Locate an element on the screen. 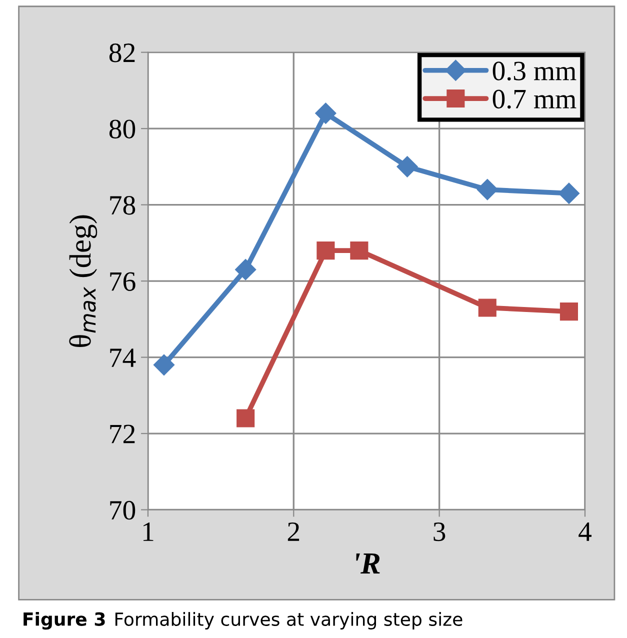 The image size is (627, 638). x-tick-label: 4 is located at coordinates (585, 531).